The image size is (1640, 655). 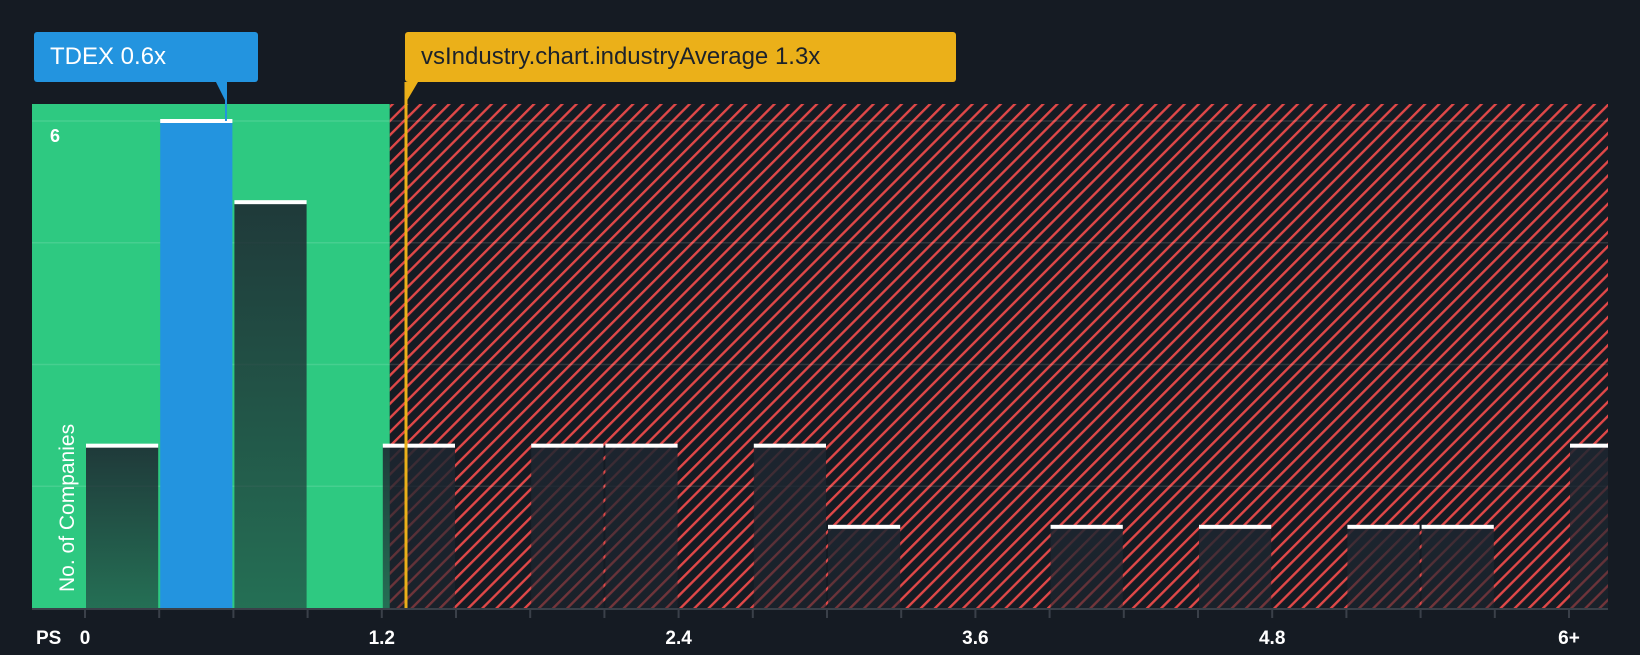 What do you see at coordinates (1569, 638) in the screenshot?
I see `x-axis-tick-label: 6+` at bounding box center [1569, 638].